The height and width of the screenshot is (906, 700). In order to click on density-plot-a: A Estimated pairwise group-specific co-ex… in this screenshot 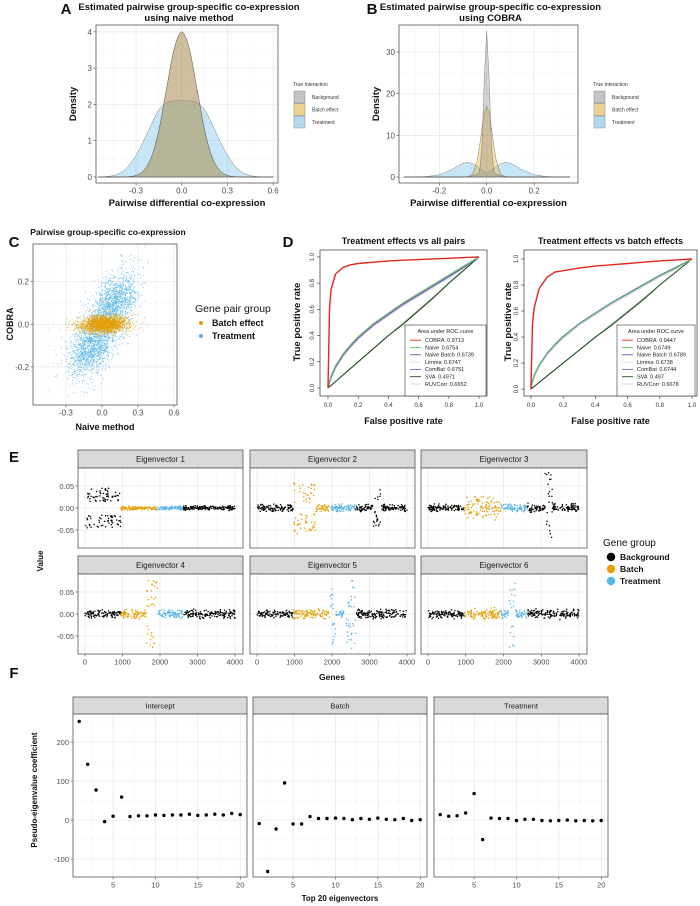, I will do `click(200, 105)`.